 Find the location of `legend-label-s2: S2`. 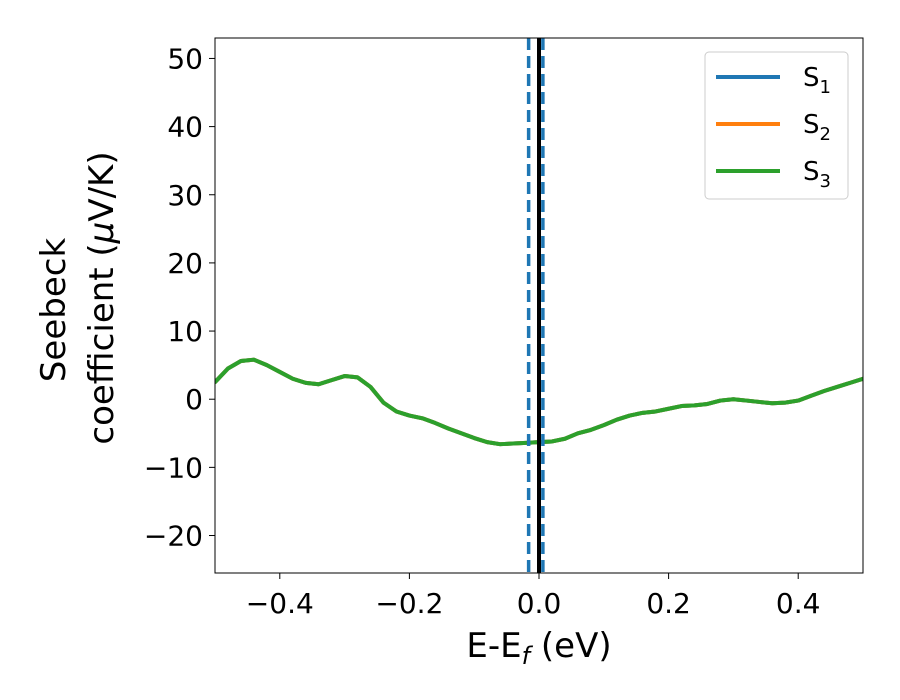

legend-label-s2: S2 is located at coordinates (817, 127).